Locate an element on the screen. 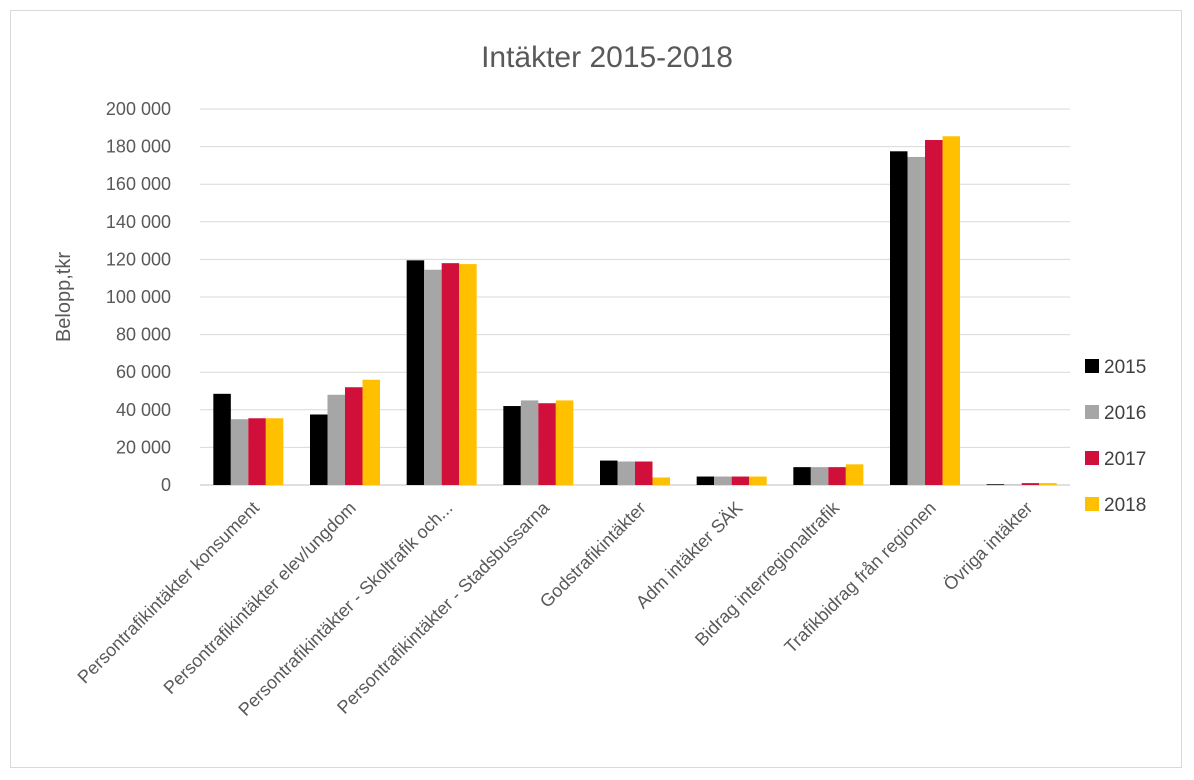  chart-title: Intäkter 2015-2018 is located at coordinates (607, 57).